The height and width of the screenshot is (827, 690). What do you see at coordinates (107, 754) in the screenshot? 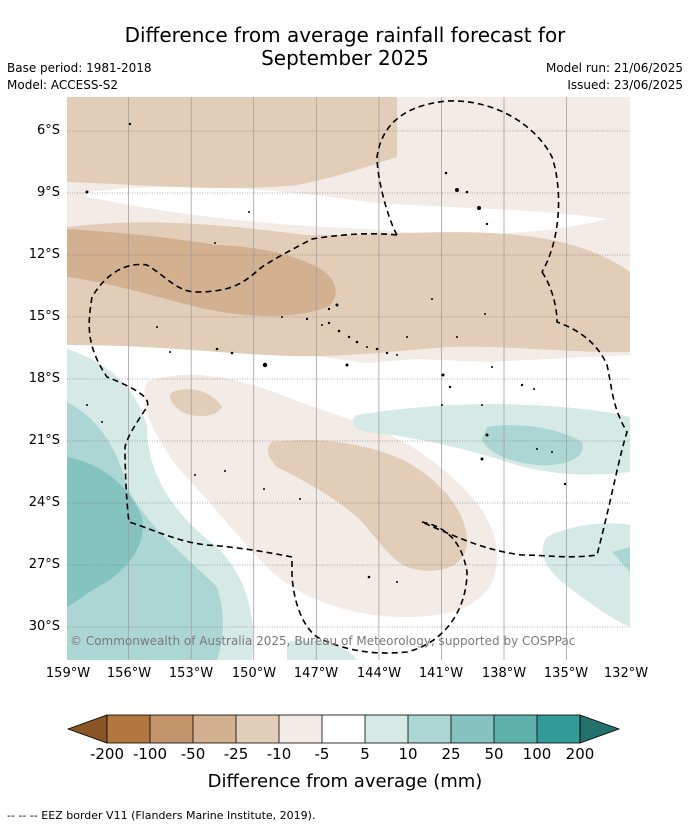
I see `colorbar-label--200: -200` at bounding box center [107, 754].